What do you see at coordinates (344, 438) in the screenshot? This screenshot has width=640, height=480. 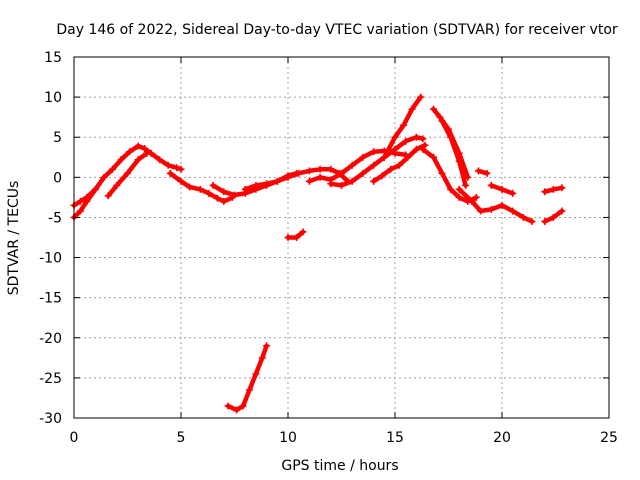 I see `x-tick-labels: 0 5 10 15 20 25` at bounding box center [344, 438].